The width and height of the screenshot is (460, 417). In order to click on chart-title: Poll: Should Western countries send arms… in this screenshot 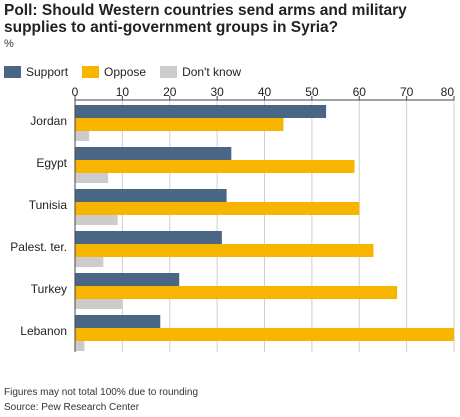, I will do `click(205, 19)`.